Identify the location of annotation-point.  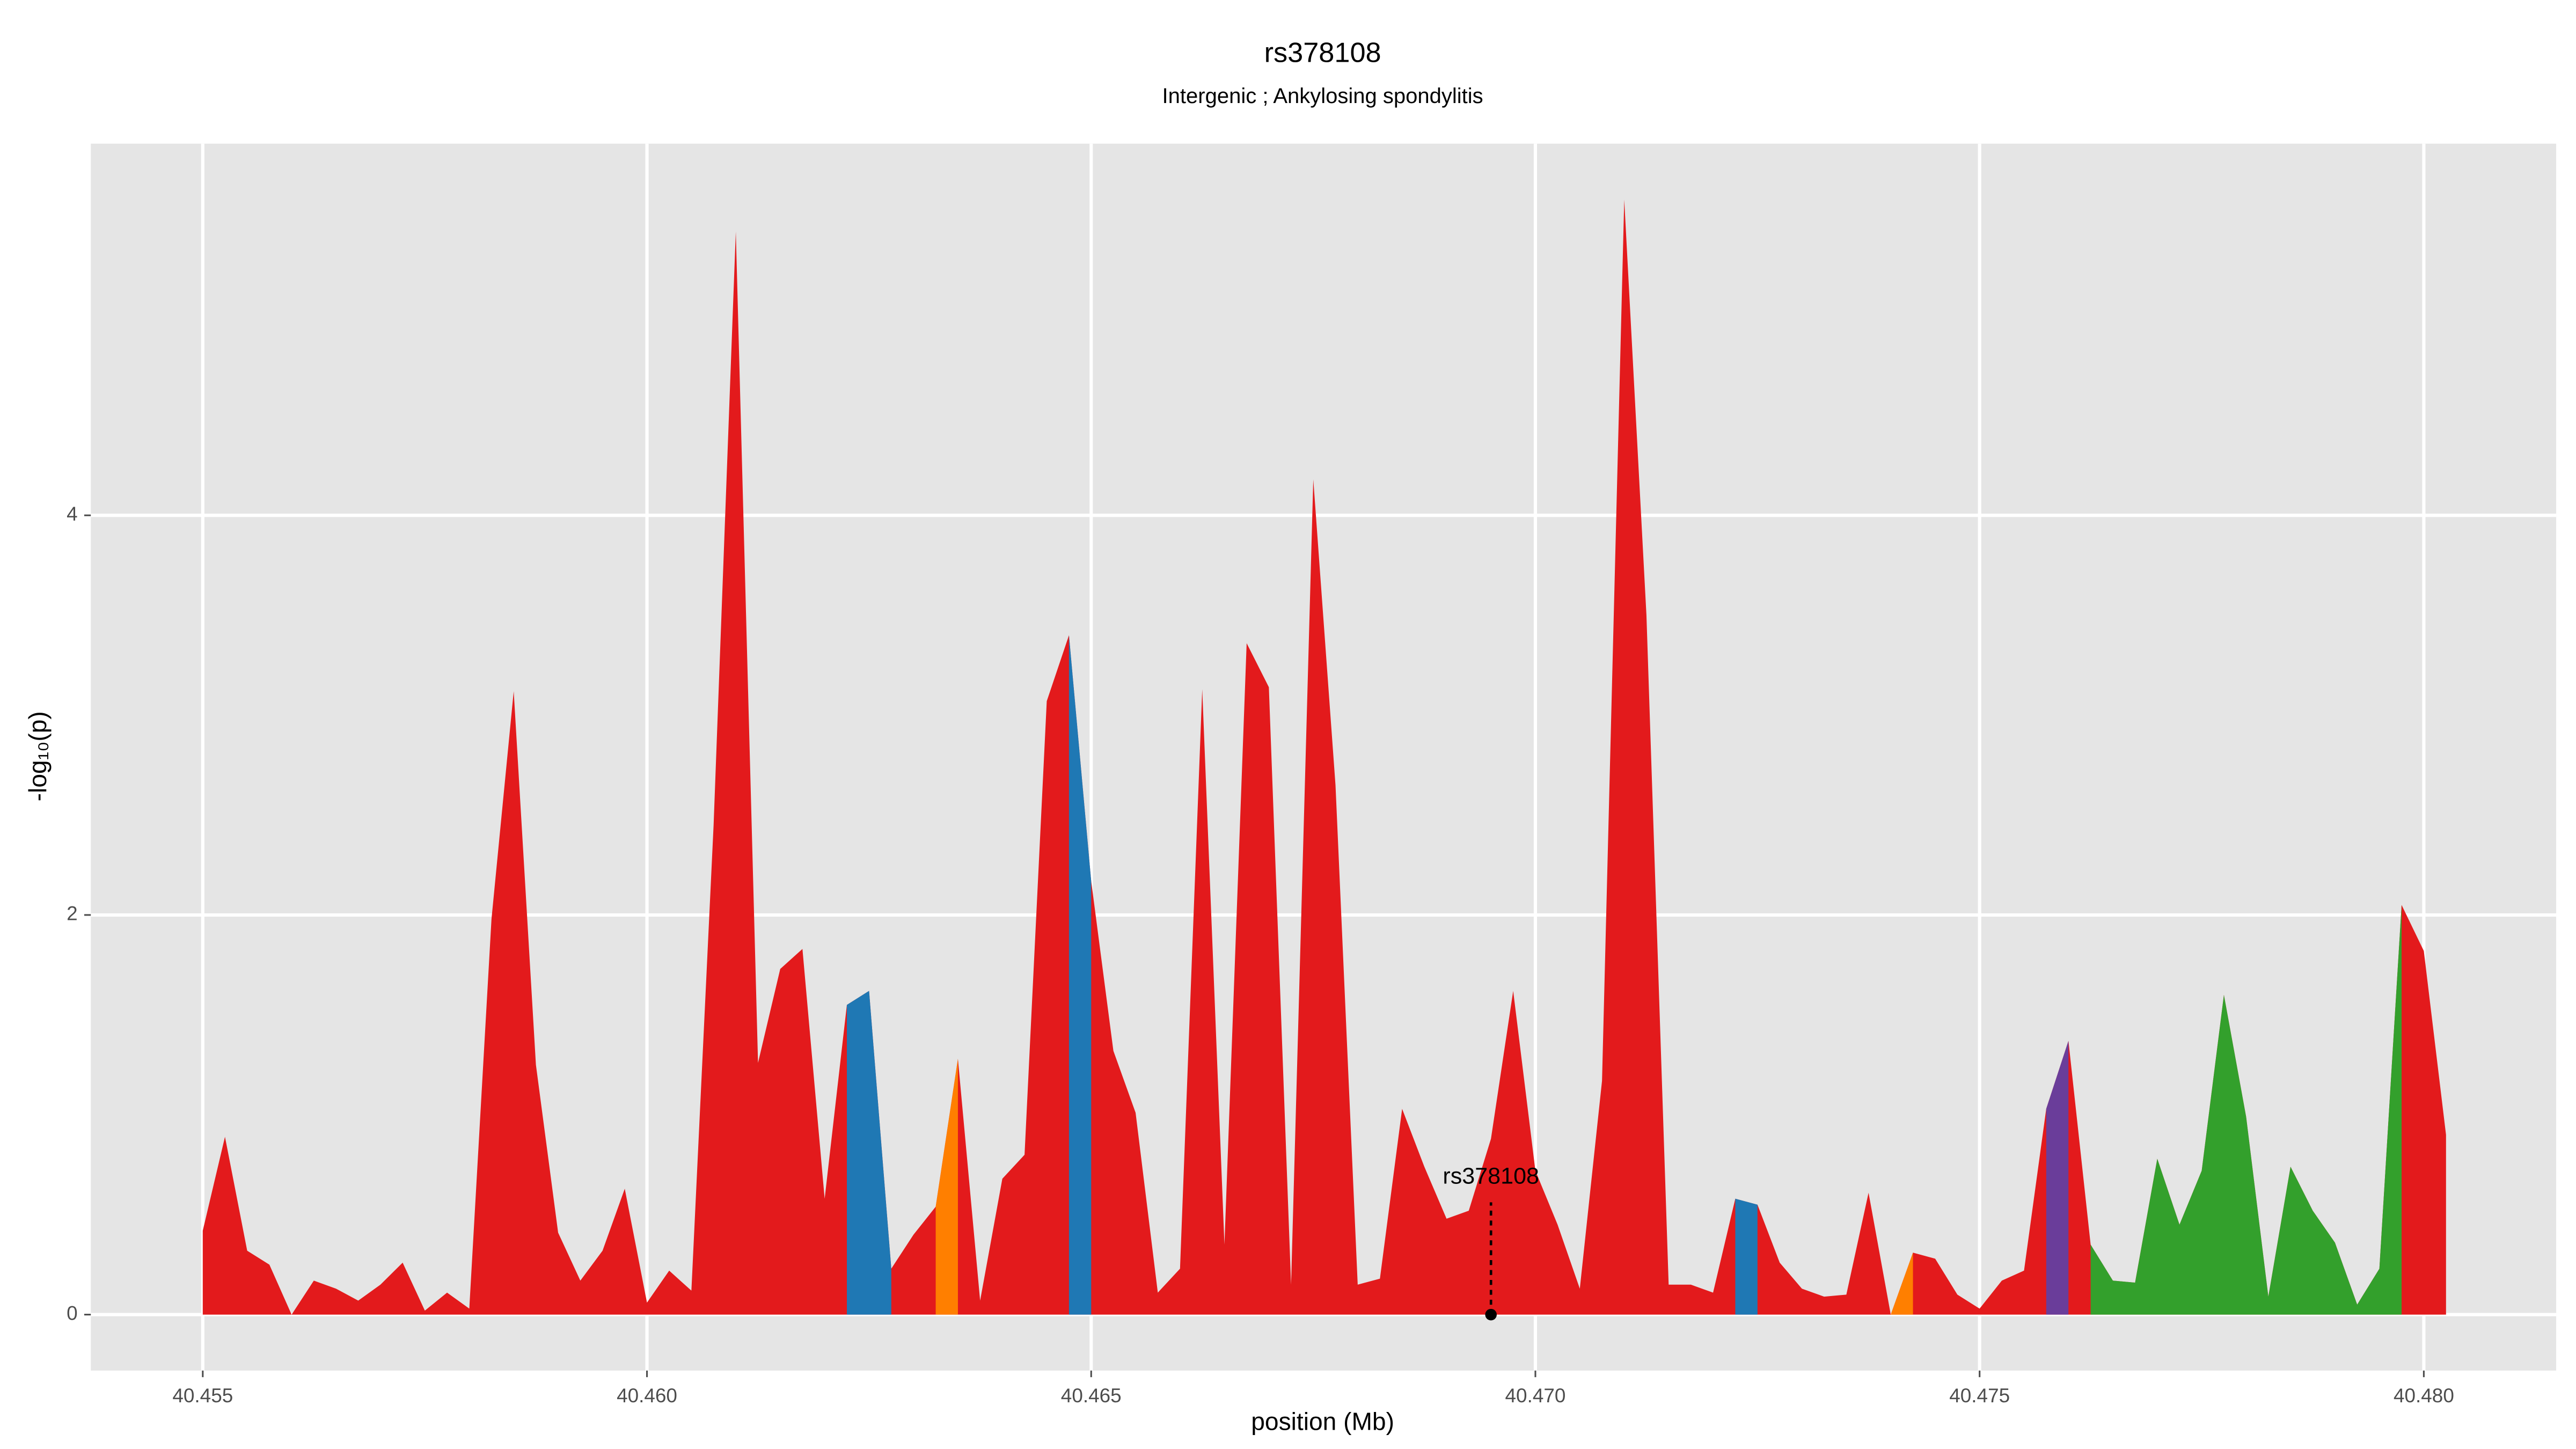
(1491, 1314).